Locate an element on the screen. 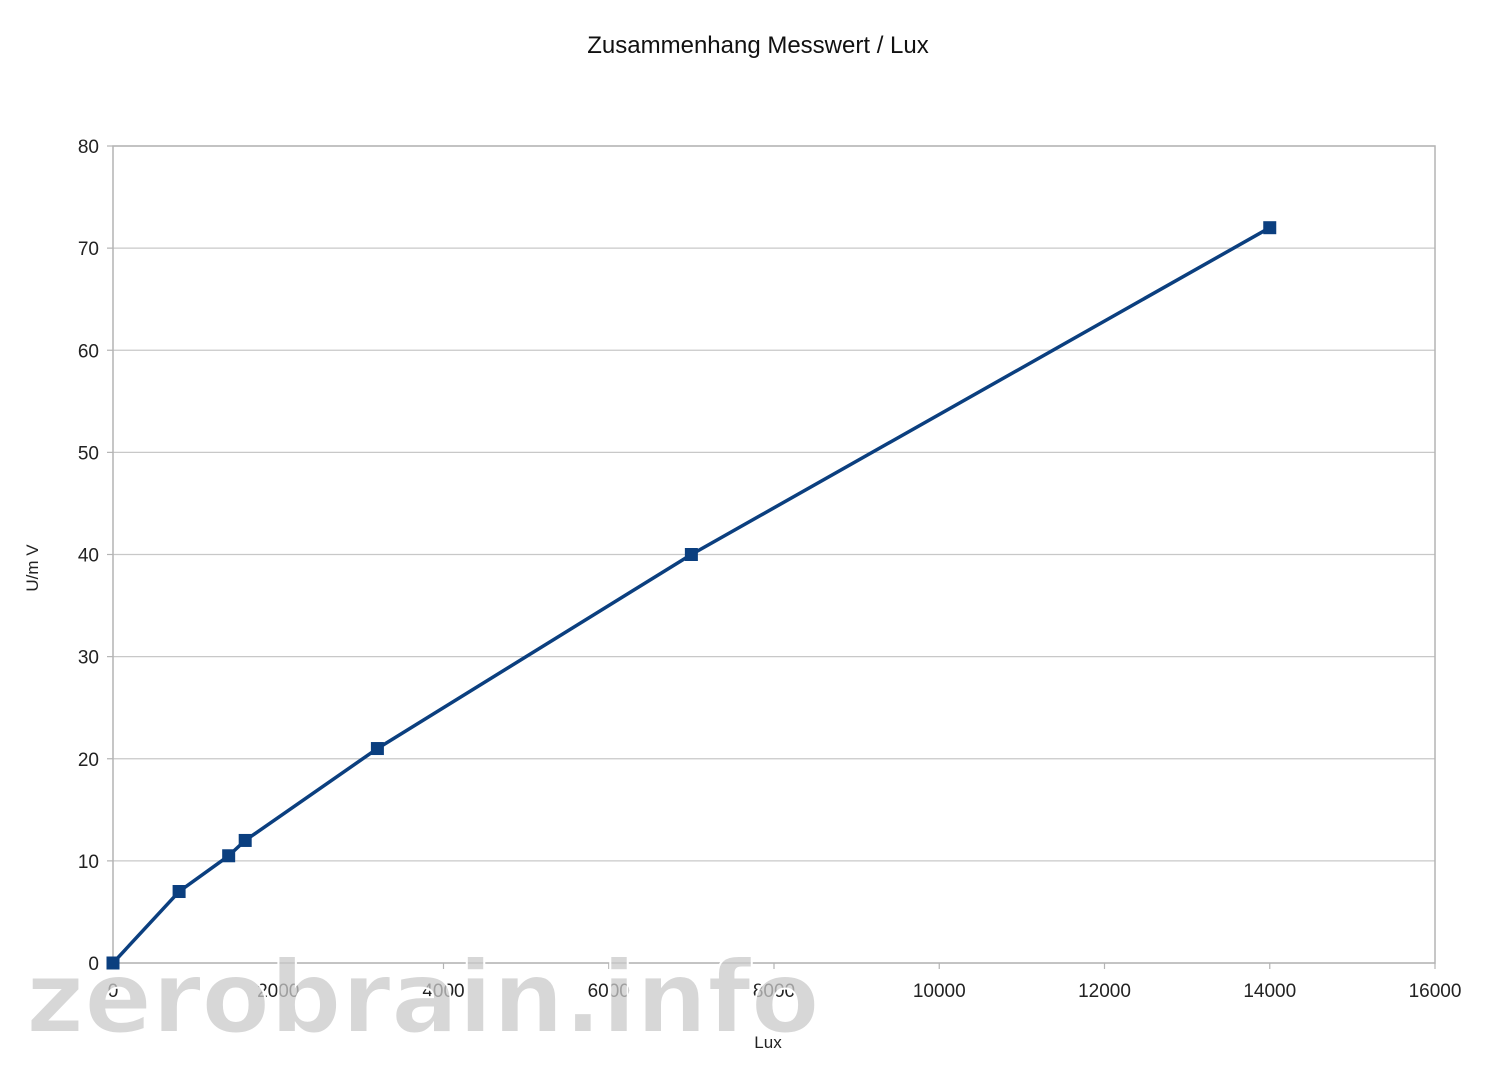 Image resolution: width=1500 pixels, height=1067 pixels. y-axis-ticks: 0 10 20 30 40 50 60 70 80 is located at coordinates (95, 556).